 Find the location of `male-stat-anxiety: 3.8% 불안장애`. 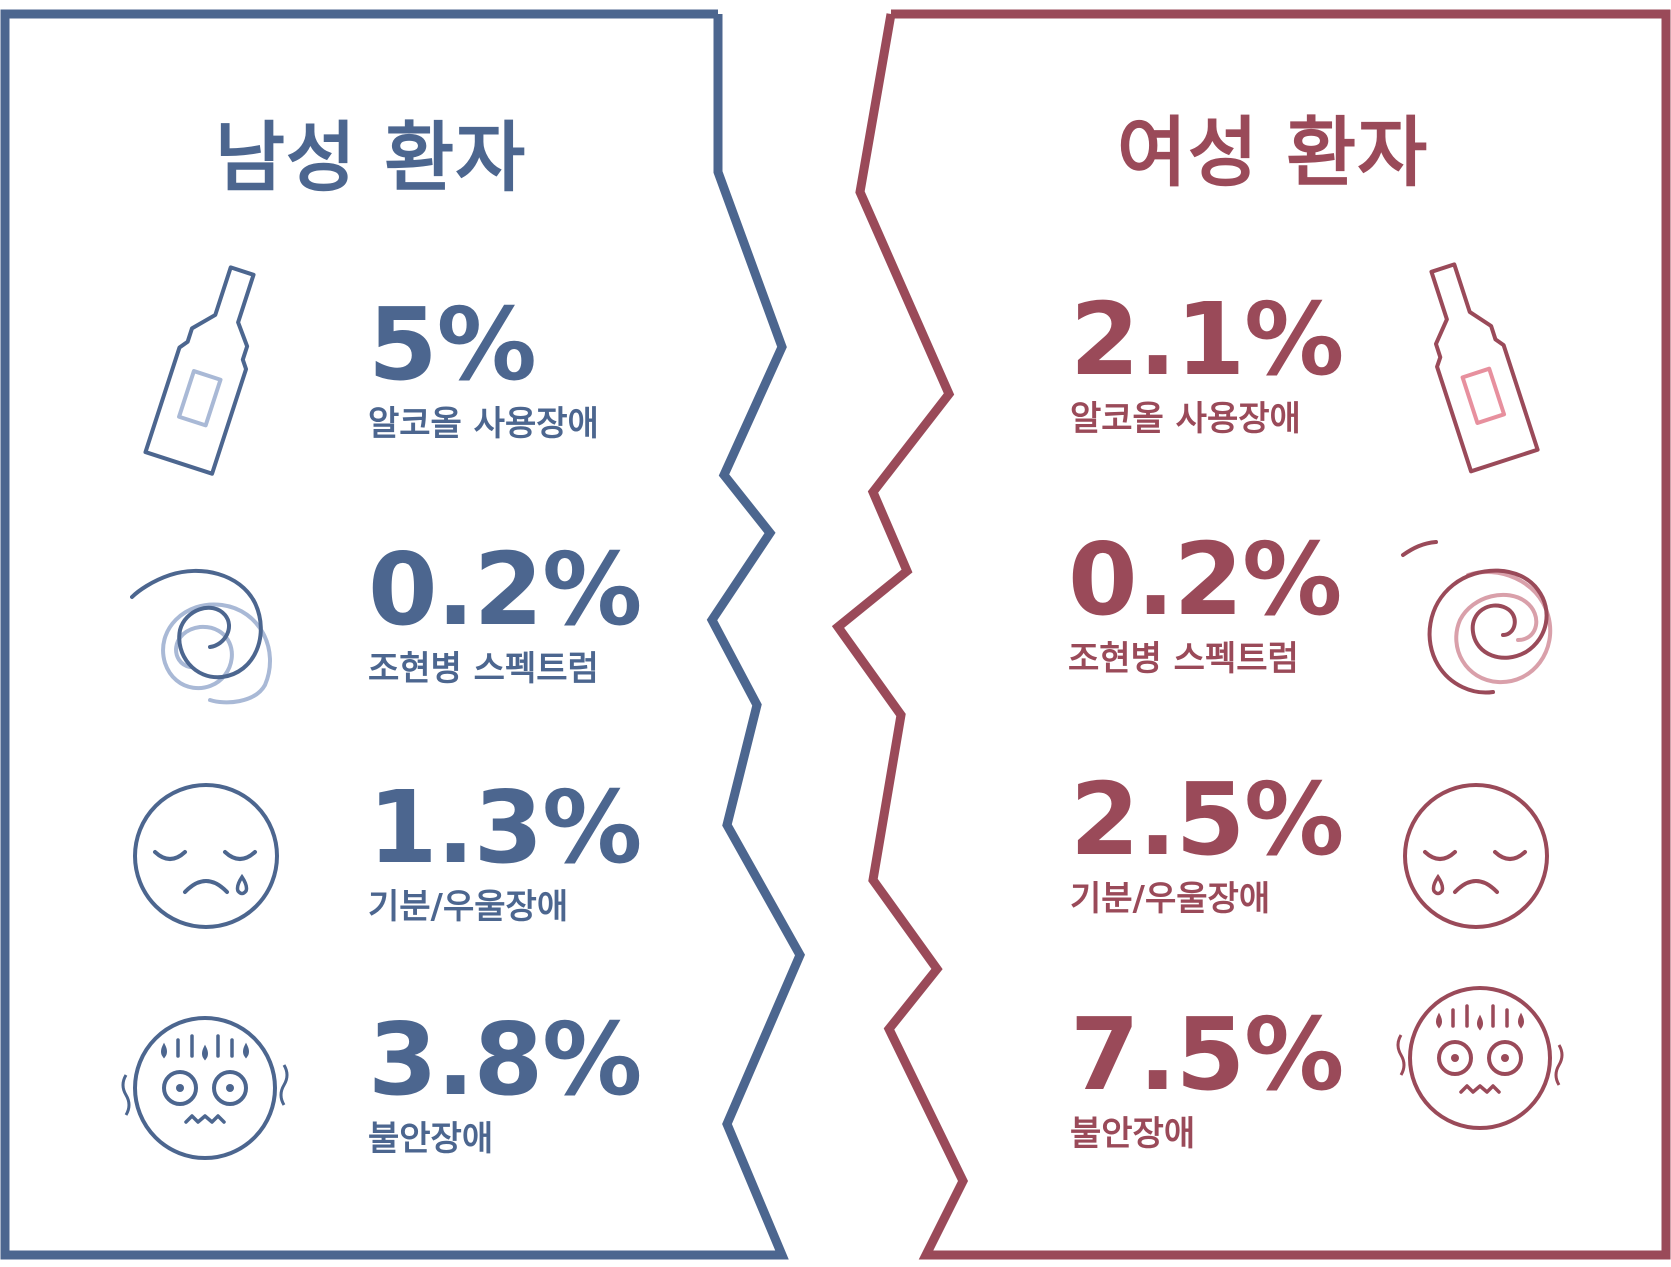

male-stat-anxiety: 3.8% 불안장애 is located at coordinates (505, 1080).